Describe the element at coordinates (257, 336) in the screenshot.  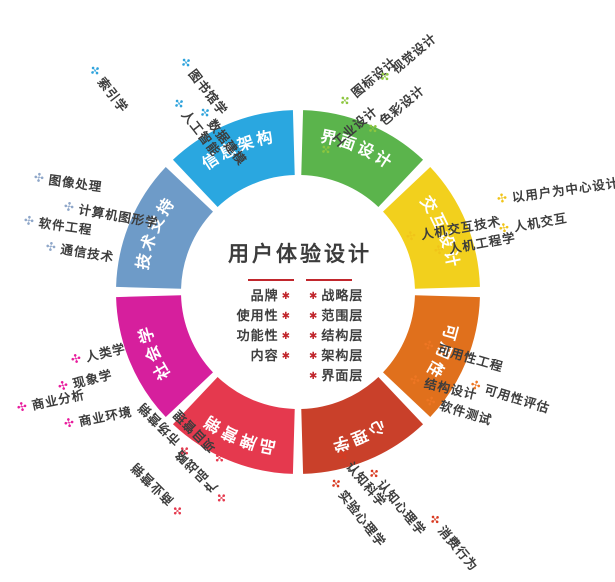
I see `center-item-label: 功能性` at that location.